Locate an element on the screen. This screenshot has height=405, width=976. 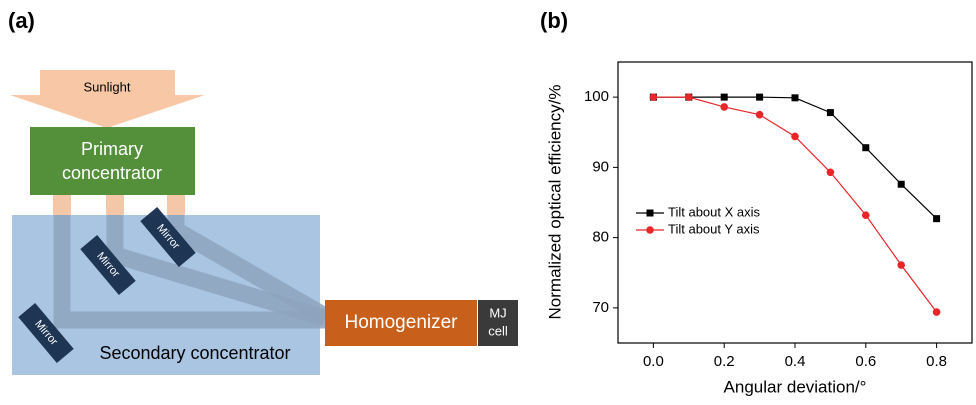
primary-label: Primary is located at coordinates (112, 149).